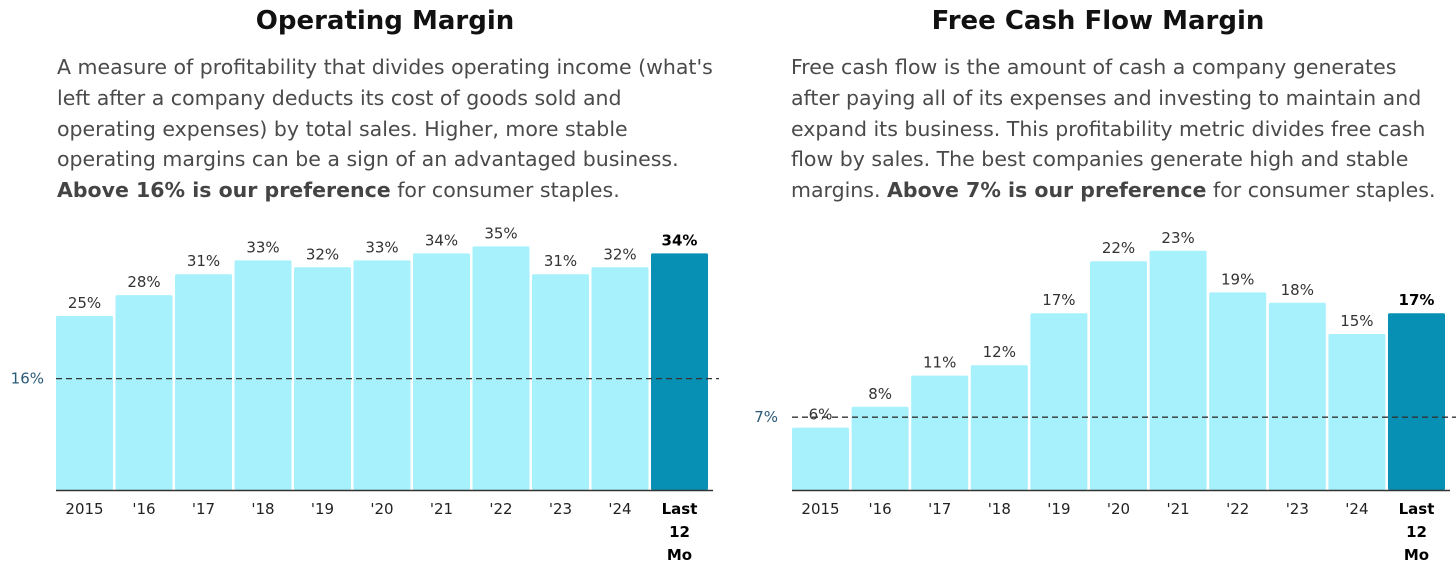 This screenshot has width=1456, height=569. What do you see at coordinates (1177, 238) in the screenshot?
I see `data-label: 23%` at bounding box center [1177, 238].